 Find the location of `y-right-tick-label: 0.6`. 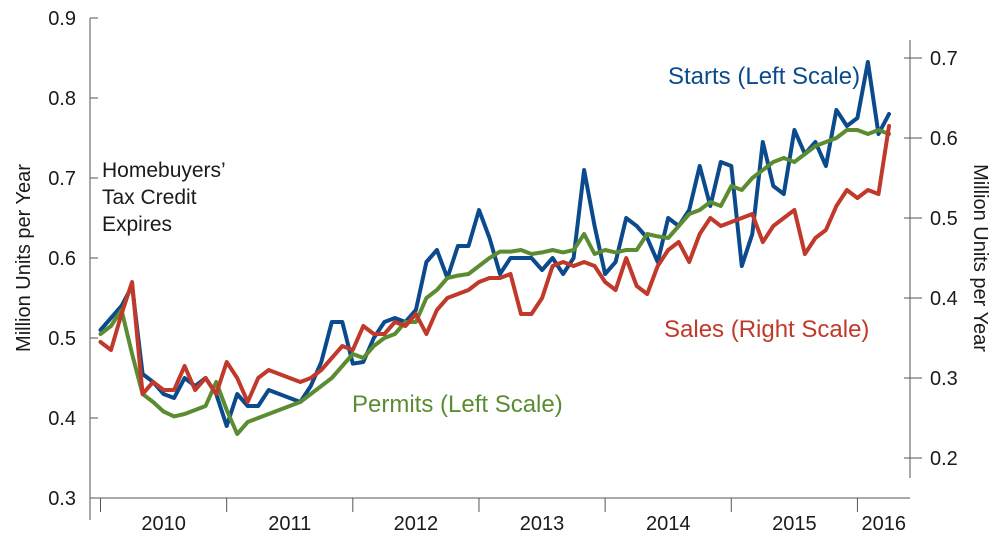

y-right-tick-label: 0.6 is located at coordinates (944, 139).